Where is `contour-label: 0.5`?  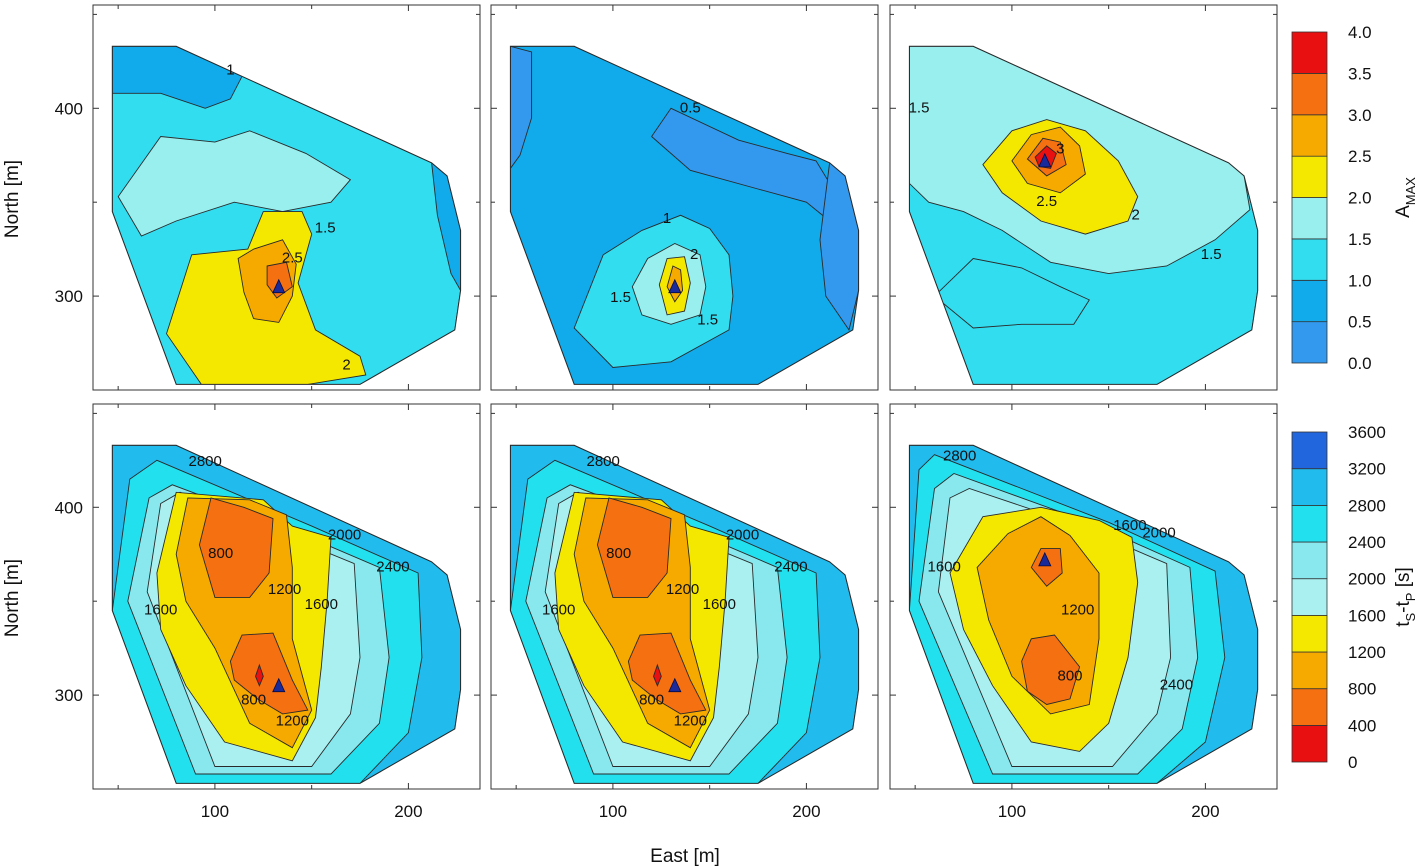 contour-label: 0.5 is located at coordinates (690, 107).